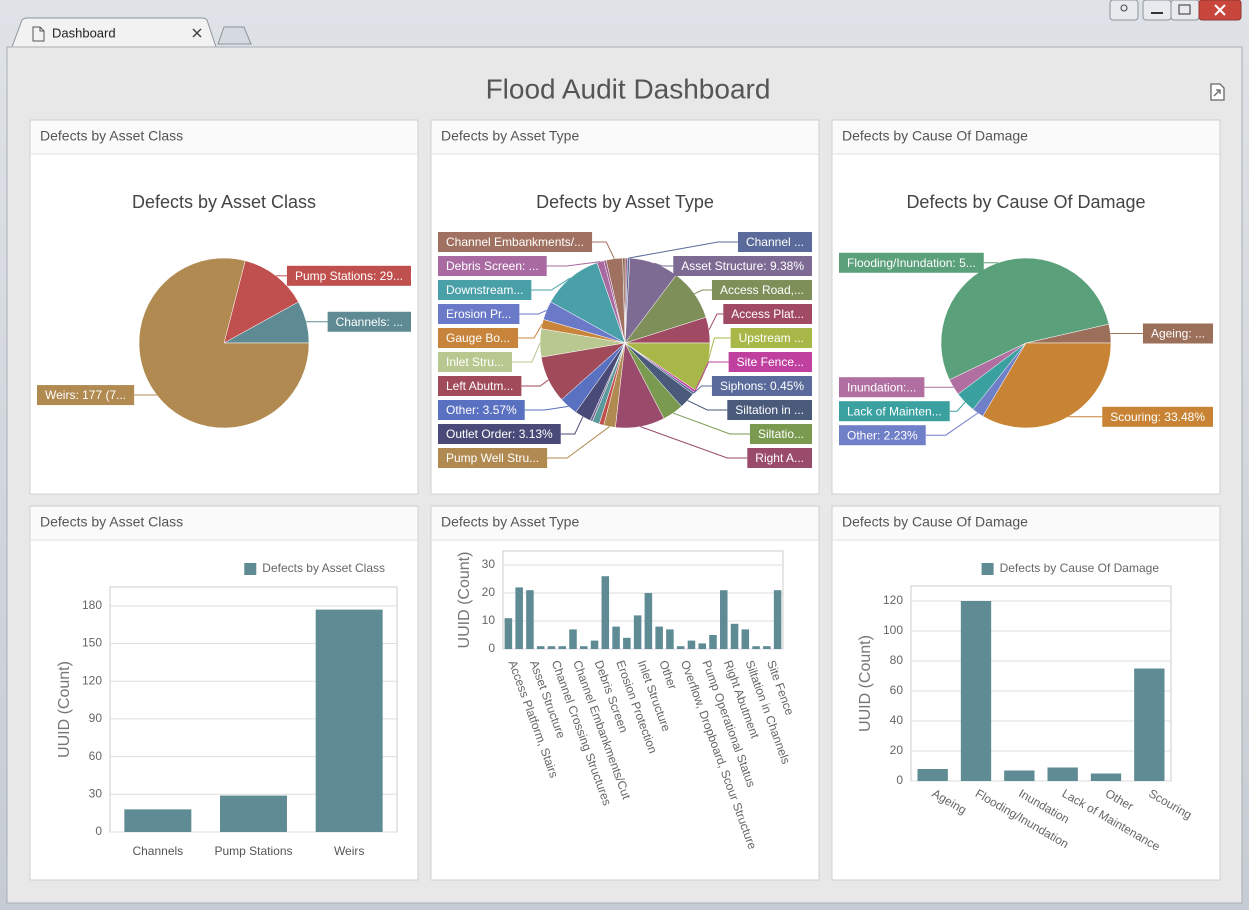  What do you see at coordinates (234, 35) in the screenshot?
I see `new-tab-button` at bounding box center [234, 35].